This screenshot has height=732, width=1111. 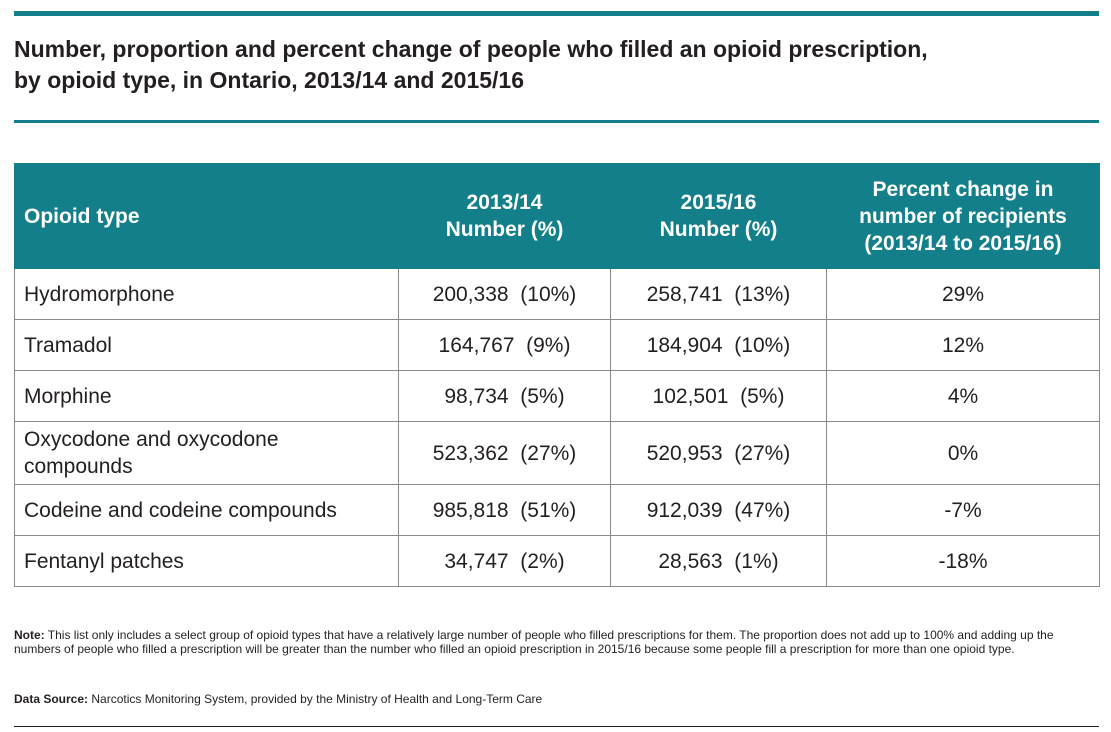 I want to click on cell-opioid-type: Morphine, so click(x=206, y=396).